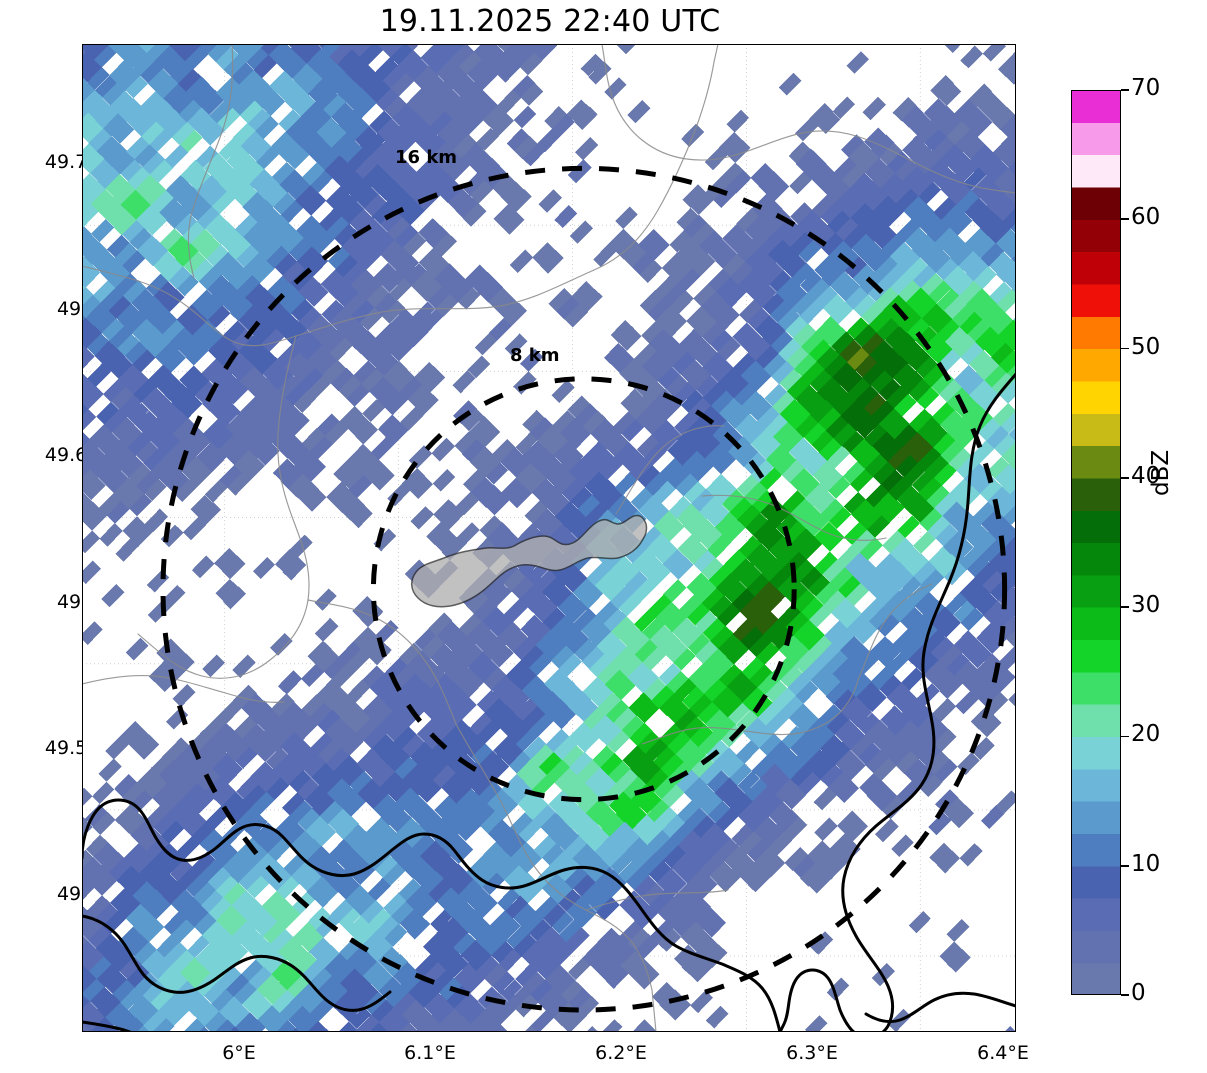 Image resolution: width=1207 pixels, height=1073 pixels. What do you see at coordinates (535, 355) in the screenshot?
I see `range-ring-label: 8 km` at bounding box center [535, 355].